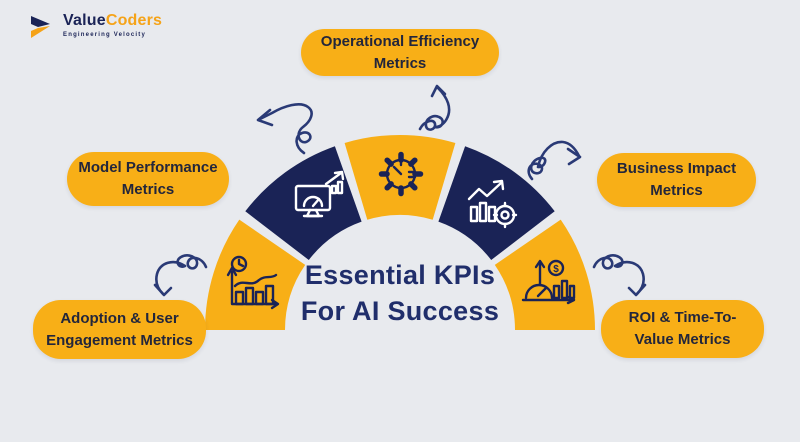  Describe the element at coordinates (492, 204) in the screenshot. I see `trend-target-icon` at that location.